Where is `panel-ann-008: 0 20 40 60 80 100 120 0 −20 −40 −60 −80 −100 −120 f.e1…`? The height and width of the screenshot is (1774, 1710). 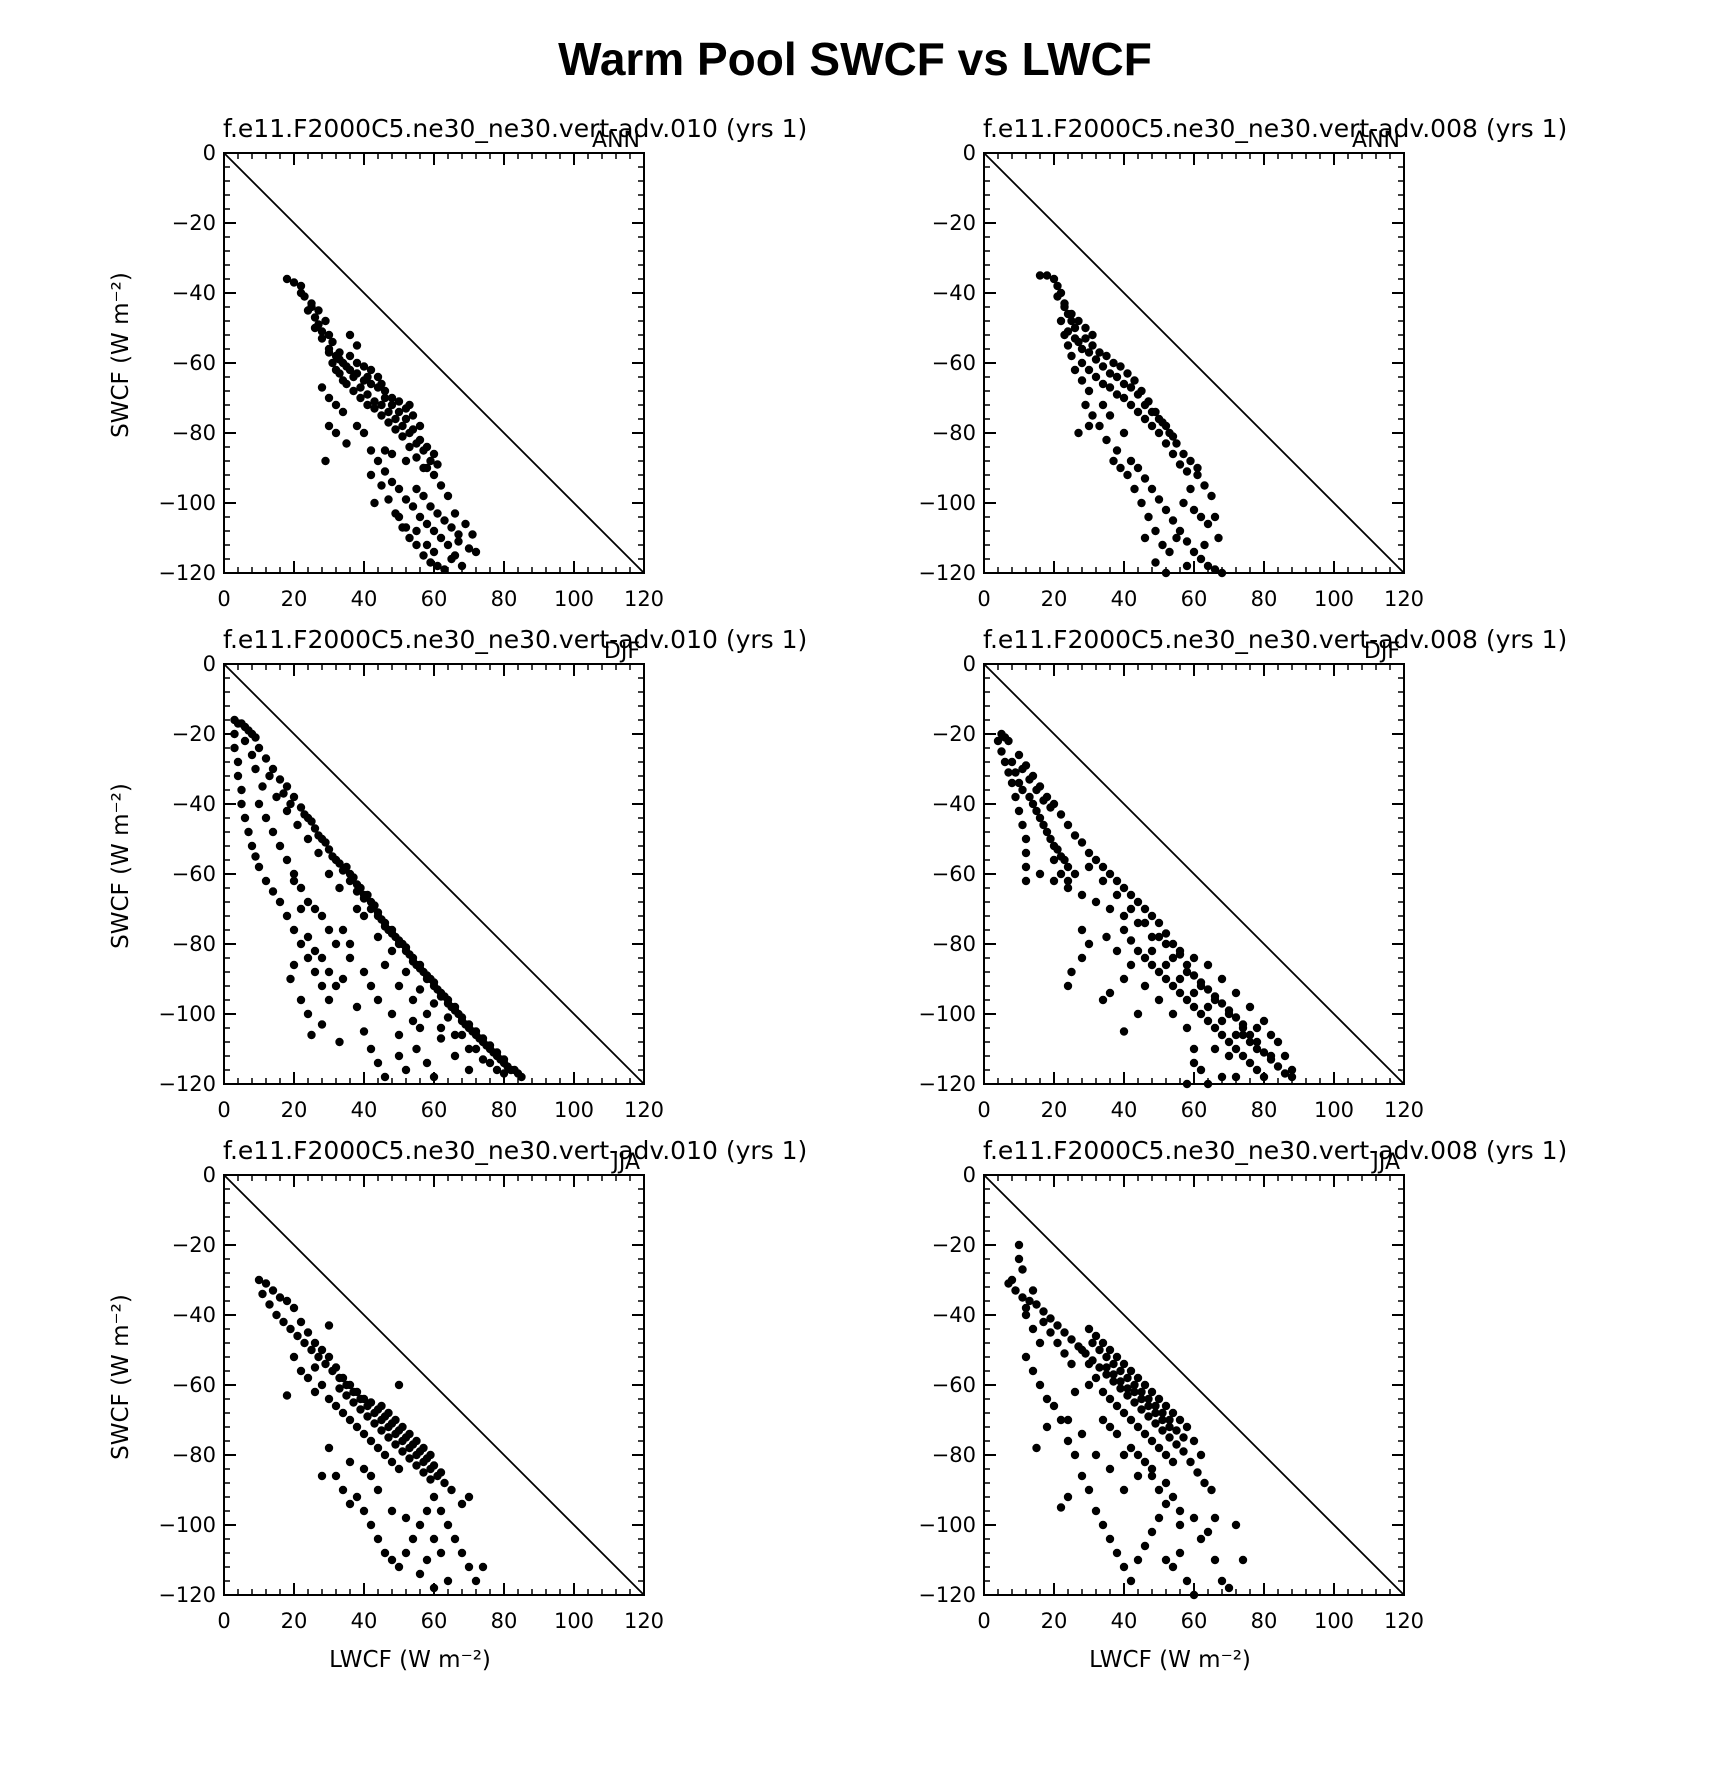
panel-ann-008: 0 20 40 60 80 100 120 0 −20 −40 −60 −80 −100 −120 f.e1… is located at coordinates (1242, 362).